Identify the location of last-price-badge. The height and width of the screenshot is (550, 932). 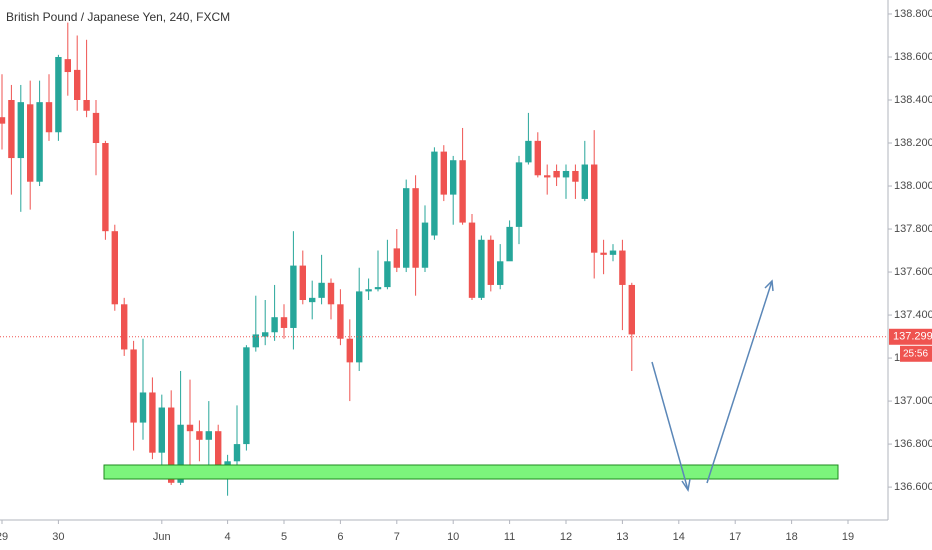
(910, 336).